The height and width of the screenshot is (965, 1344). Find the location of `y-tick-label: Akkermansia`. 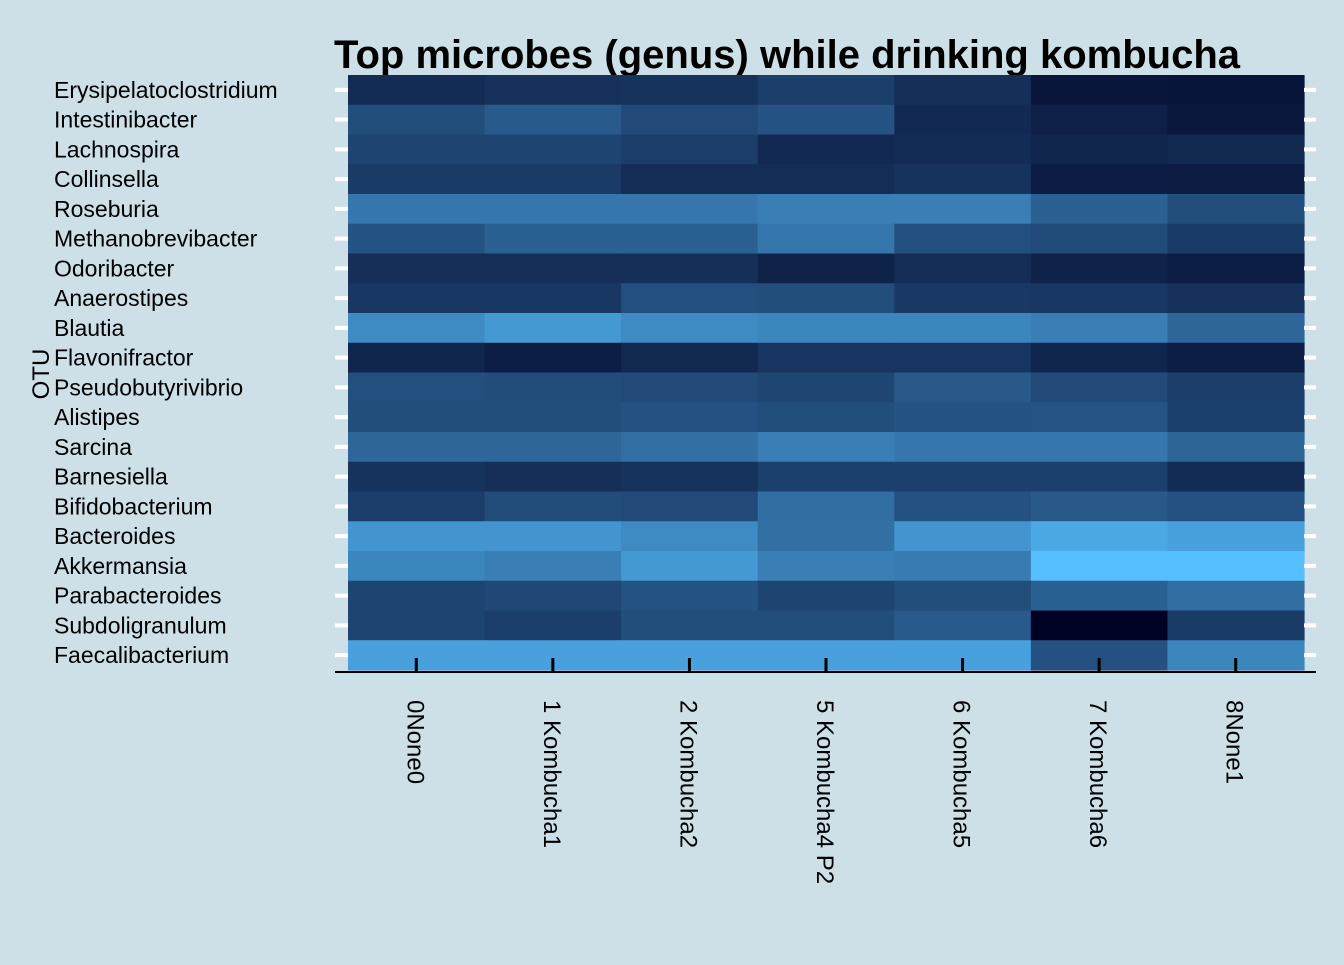

y-tick-label: Akkermansia is located at coordinates (120, 566).